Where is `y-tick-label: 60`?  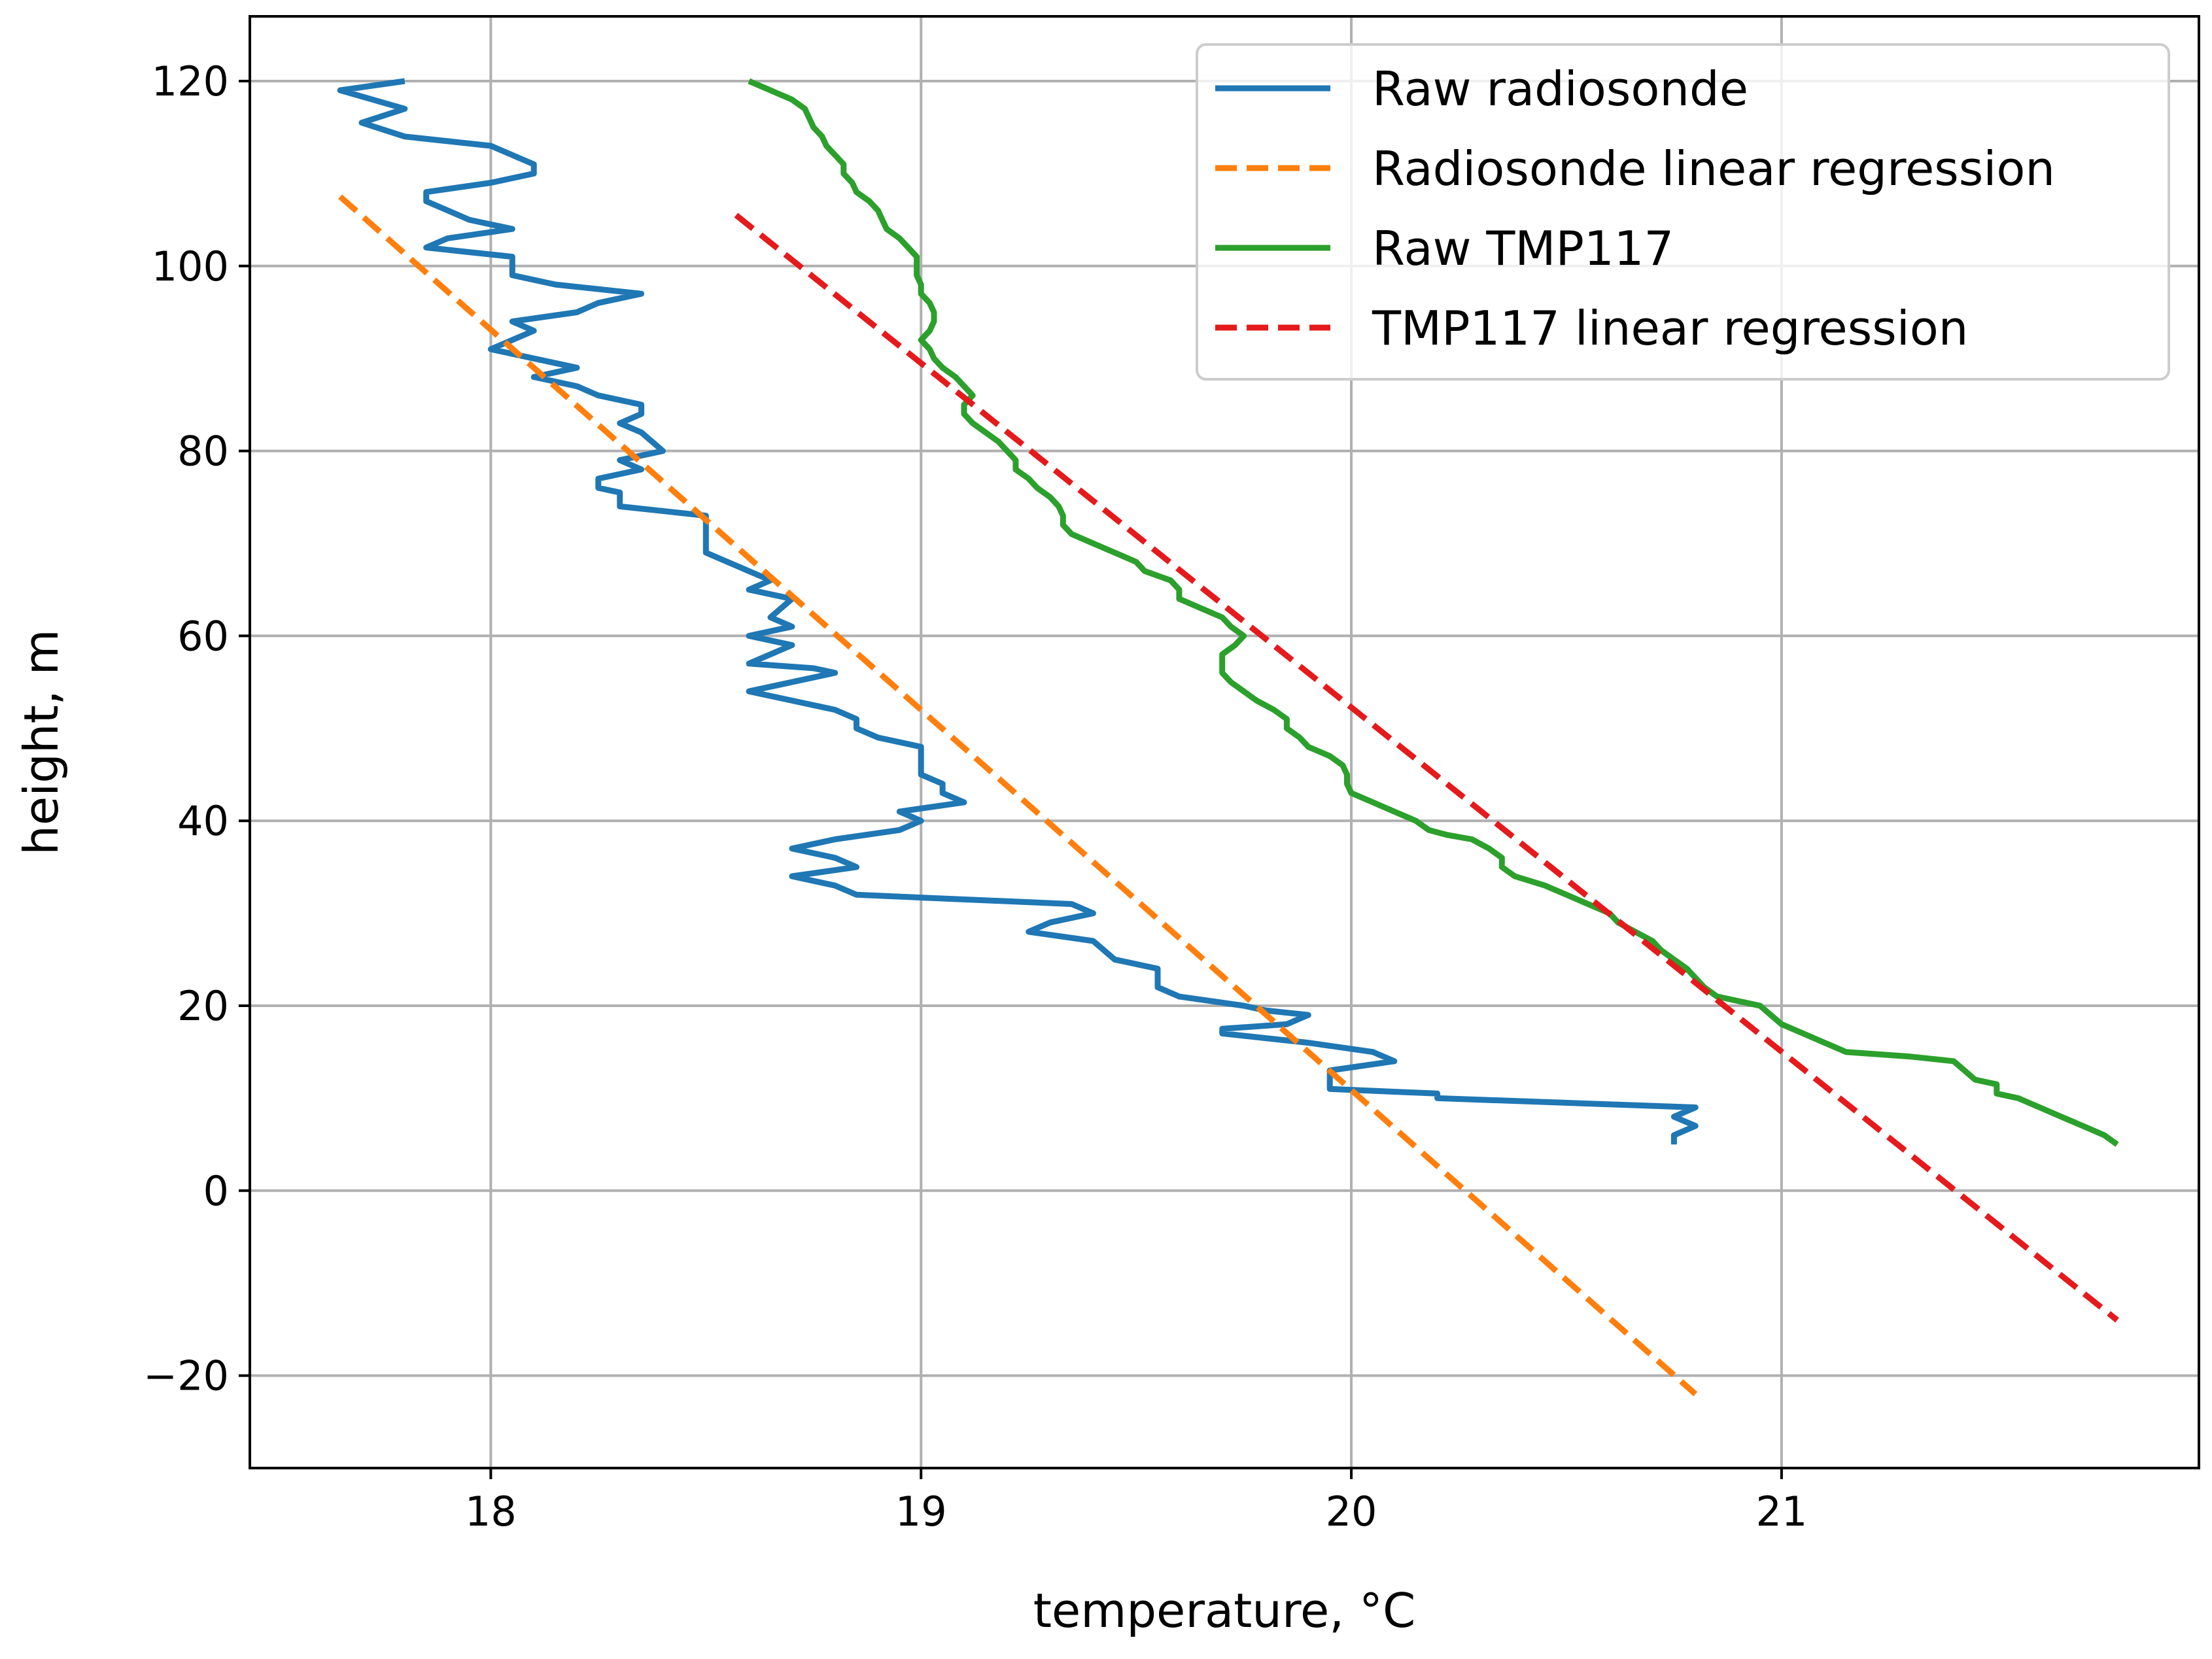 y-tick-label: 60 is located at coordinates (203, 636).